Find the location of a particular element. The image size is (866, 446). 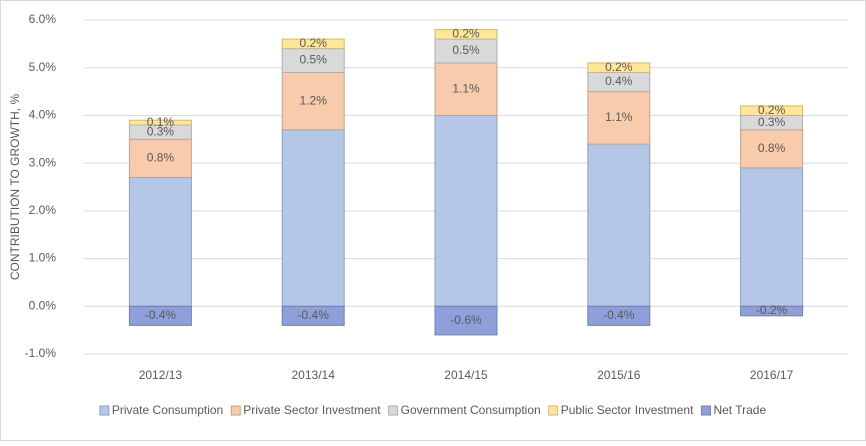

y-axis-label: CONTRIBUTION TO GROWTH, % is located at coordinates (15, 187).